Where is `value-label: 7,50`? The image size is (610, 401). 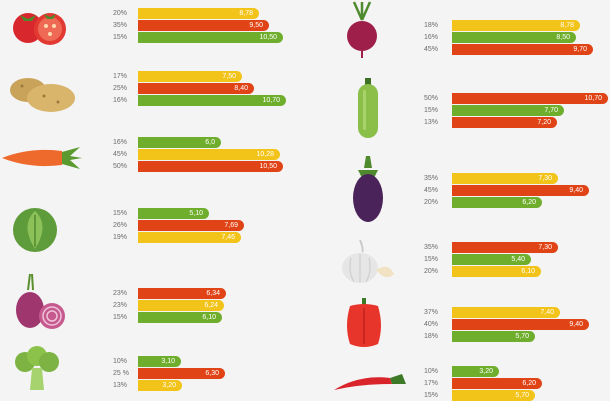 value-label: 7,50 is located at coordinates (229, 76).